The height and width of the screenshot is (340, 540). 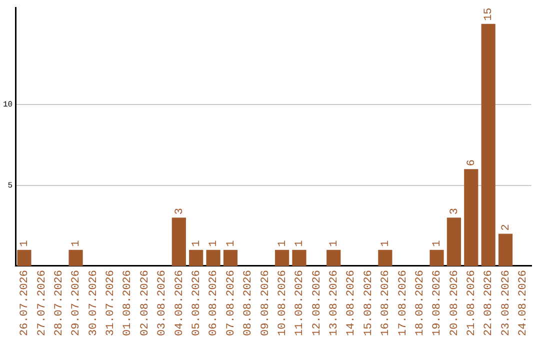 What do you see at coordinates (197, 303) in the screenshot?
I see `x-tick-label: 05.08.2026` at bounding box center [197, 303].